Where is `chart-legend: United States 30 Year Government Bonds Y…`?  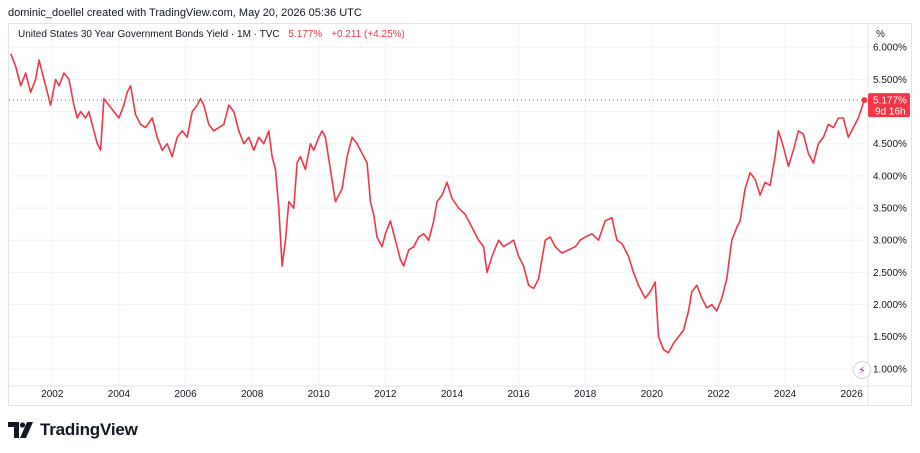
chart-legend: United States 30 Year Government Bonds Y… is located at coordinates (211, 34).